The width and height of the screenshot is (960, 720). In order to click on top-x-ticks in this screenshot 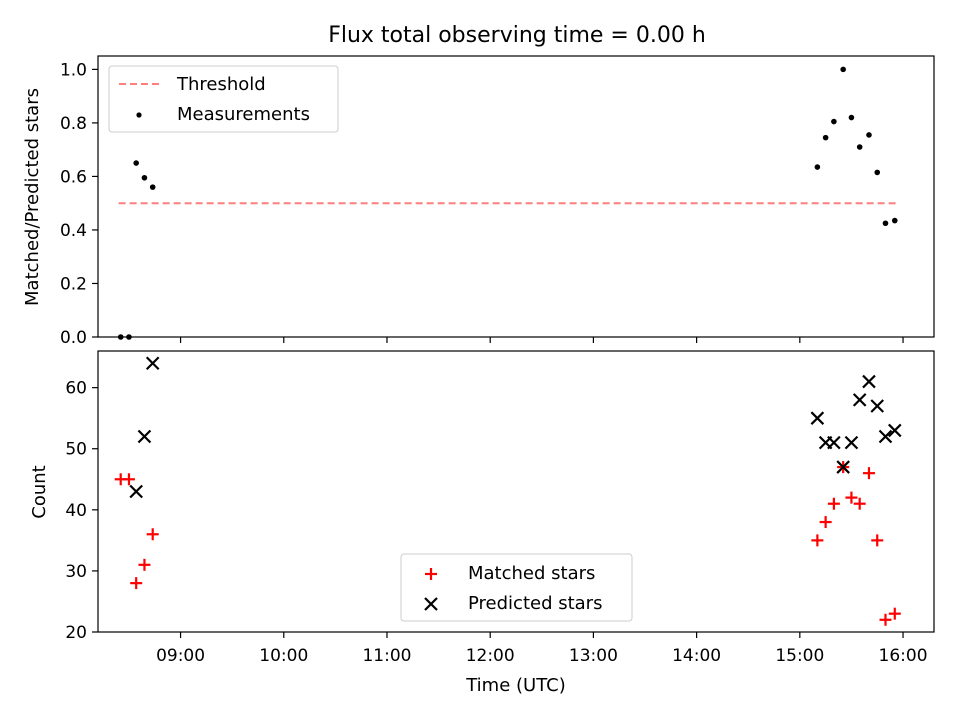, I will do `click(541, 340)`.